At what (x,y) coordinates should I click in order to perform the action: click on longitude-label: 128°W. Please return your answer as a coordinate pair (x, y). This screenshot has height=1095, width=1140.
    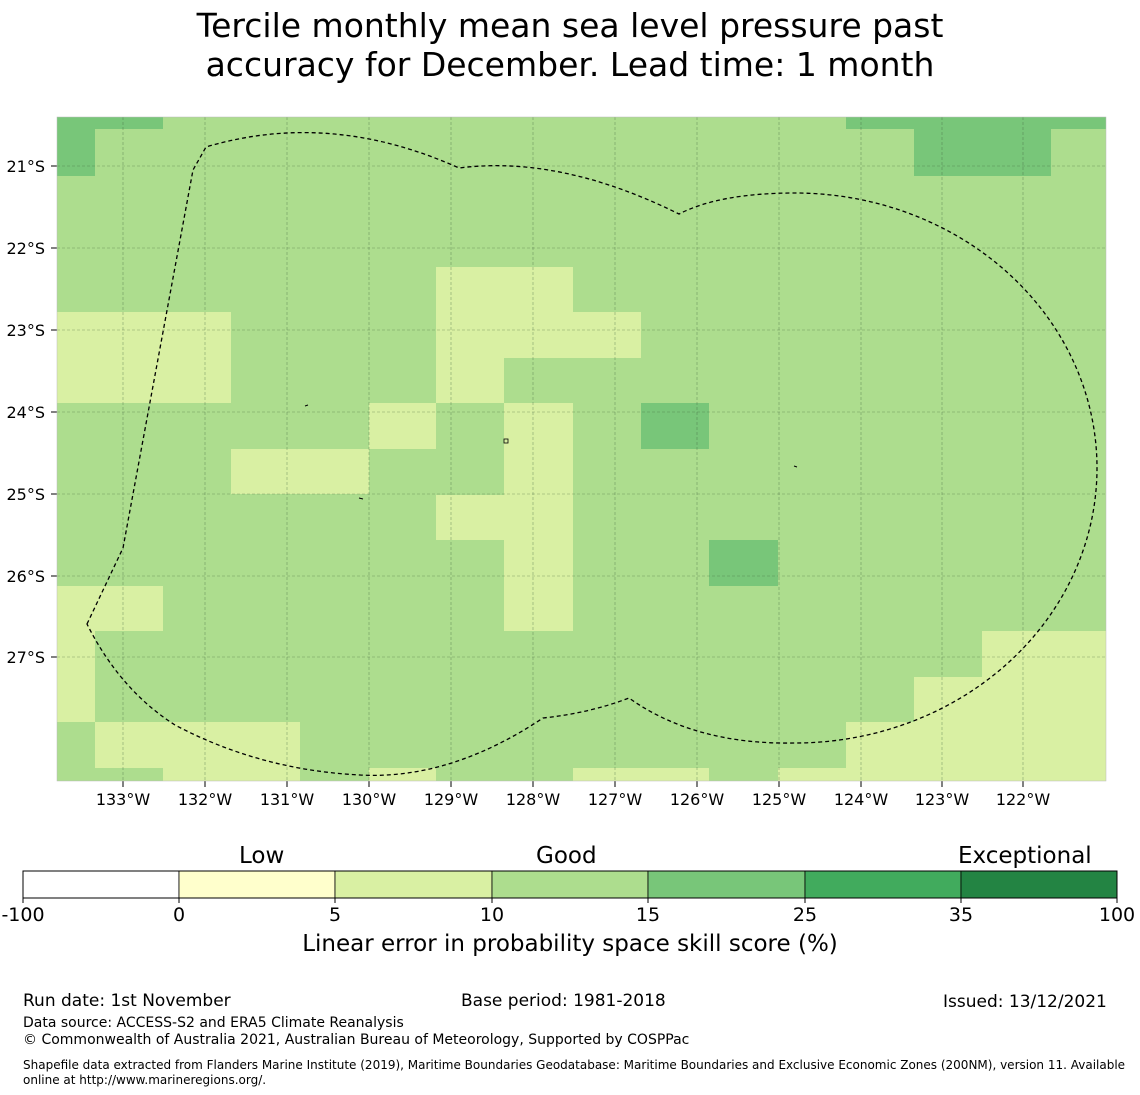
    Looking at the image, I should click on (533, 799).